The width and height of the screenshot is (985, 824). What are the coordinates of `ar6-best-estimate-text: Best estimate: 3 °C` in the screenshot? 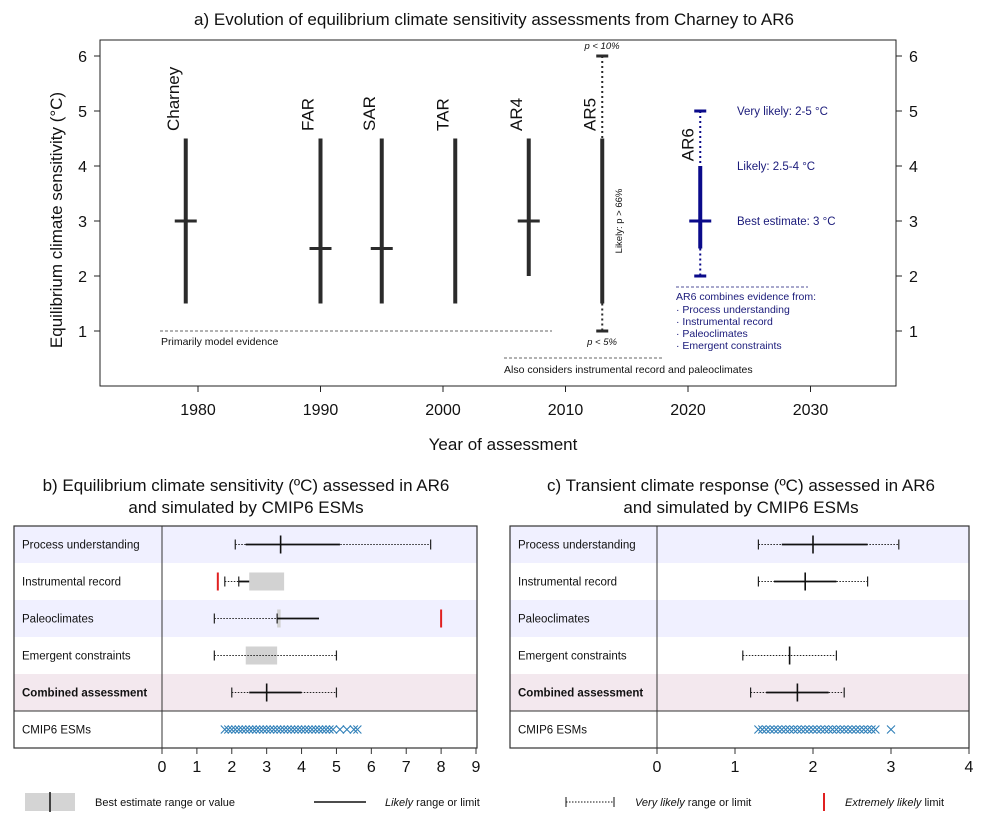 It's located at (786, 222).